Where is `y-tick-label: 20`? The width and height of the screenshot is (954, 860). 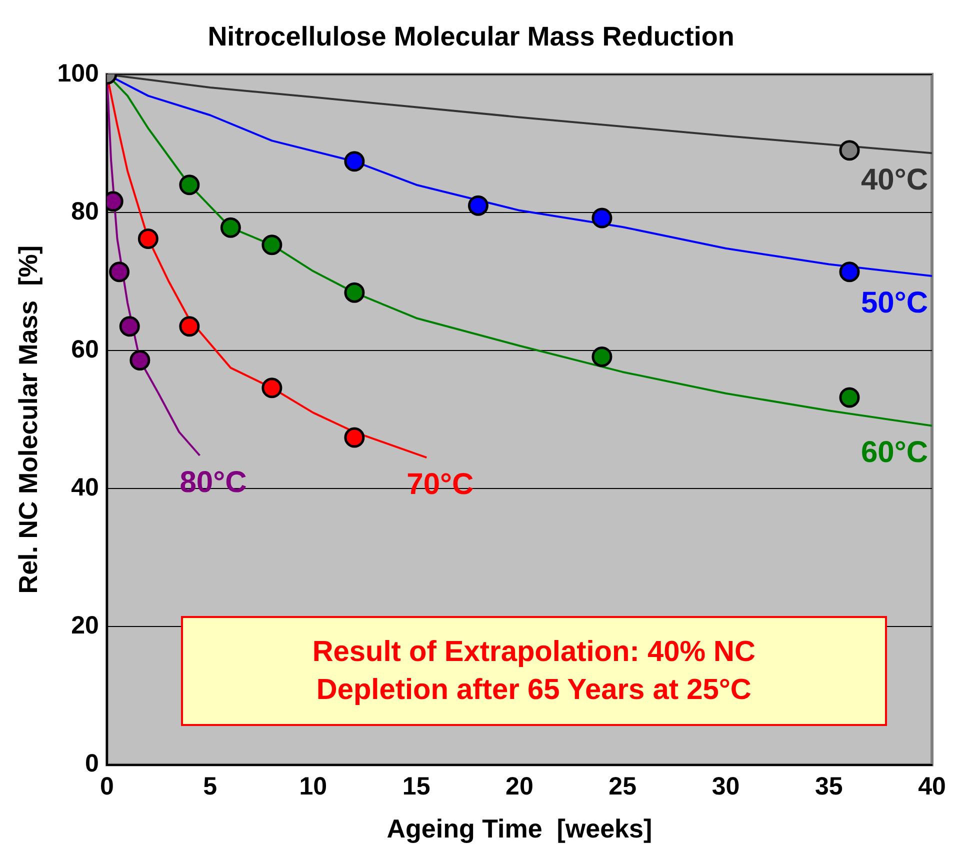
y-tick-label: 20 is located at coordinates (85, 626).